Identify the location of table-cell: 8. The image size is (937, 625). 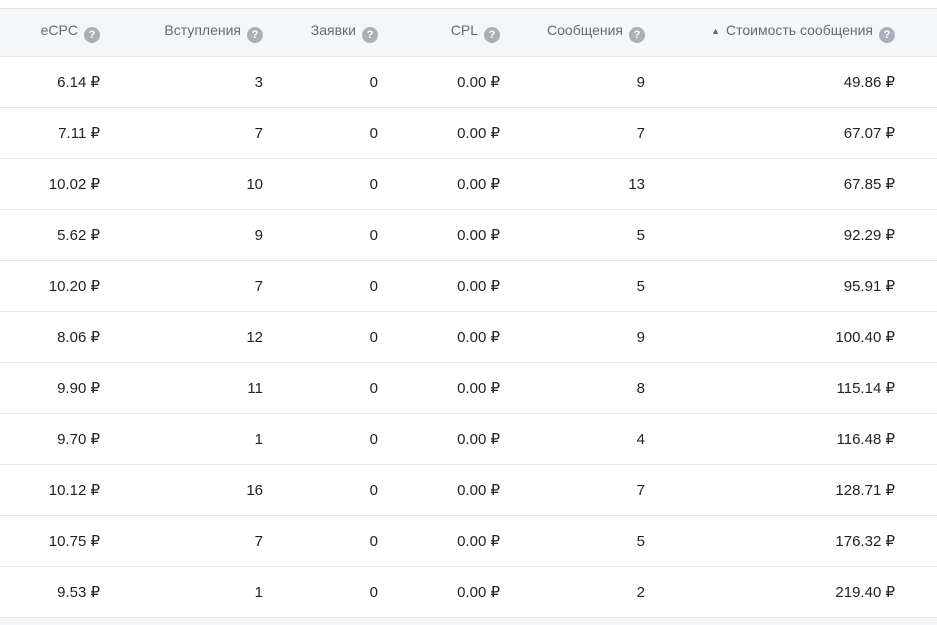
(592, 388).